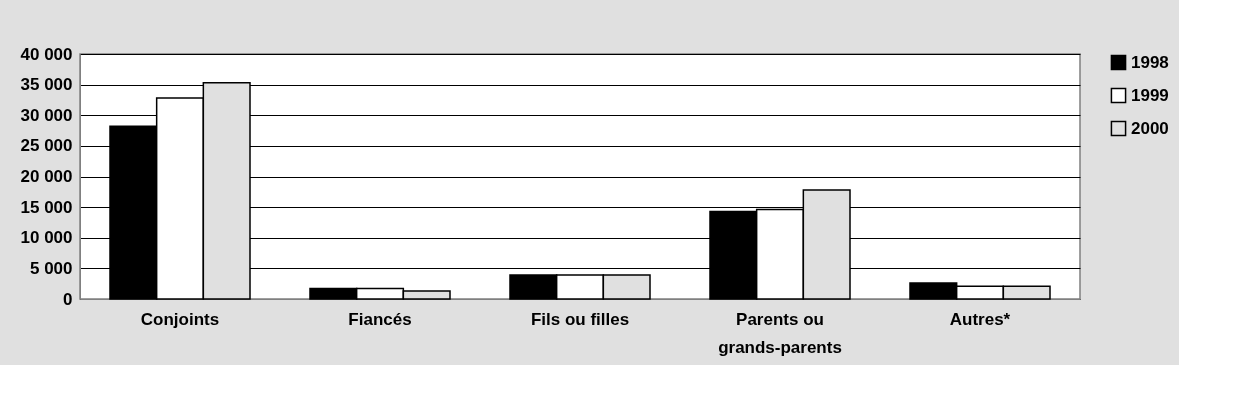  I want to click on y-tick-label: 25 000, so click(46, 146).